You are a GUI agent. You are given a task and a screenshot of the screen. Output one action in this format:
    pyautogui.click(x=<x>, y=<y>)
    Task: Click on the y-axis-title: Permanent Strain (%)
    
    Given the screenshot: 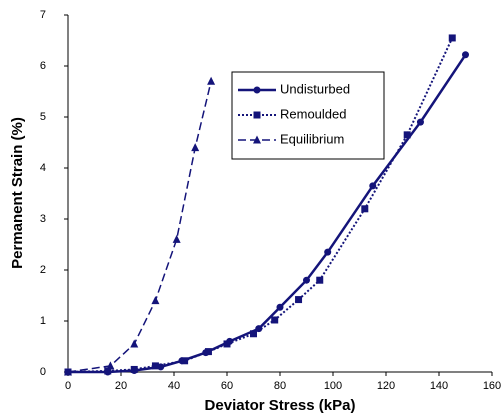 What is the action you would take?
    pyautogui.click(x=17, y=193)
    